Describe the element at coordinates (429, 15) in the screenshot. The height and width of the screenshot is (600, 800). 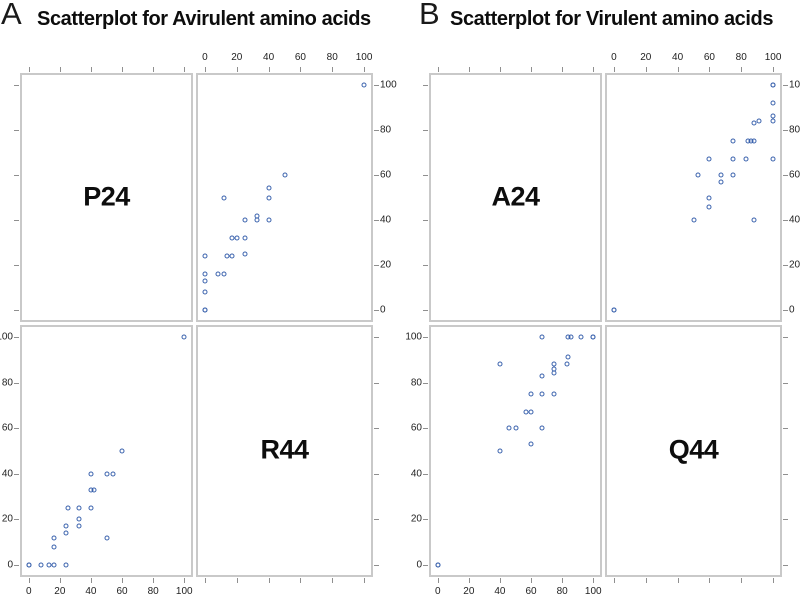
I see `panel-letter: B` at that location.